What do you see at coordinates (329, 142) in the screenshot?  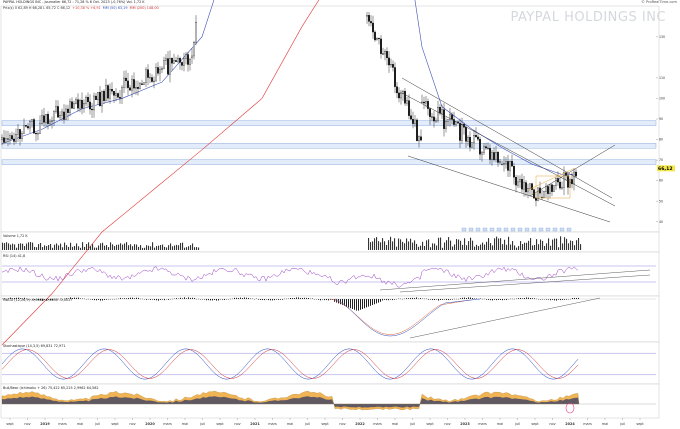 I see `resistance-zones` at bounding box center [329, 142].